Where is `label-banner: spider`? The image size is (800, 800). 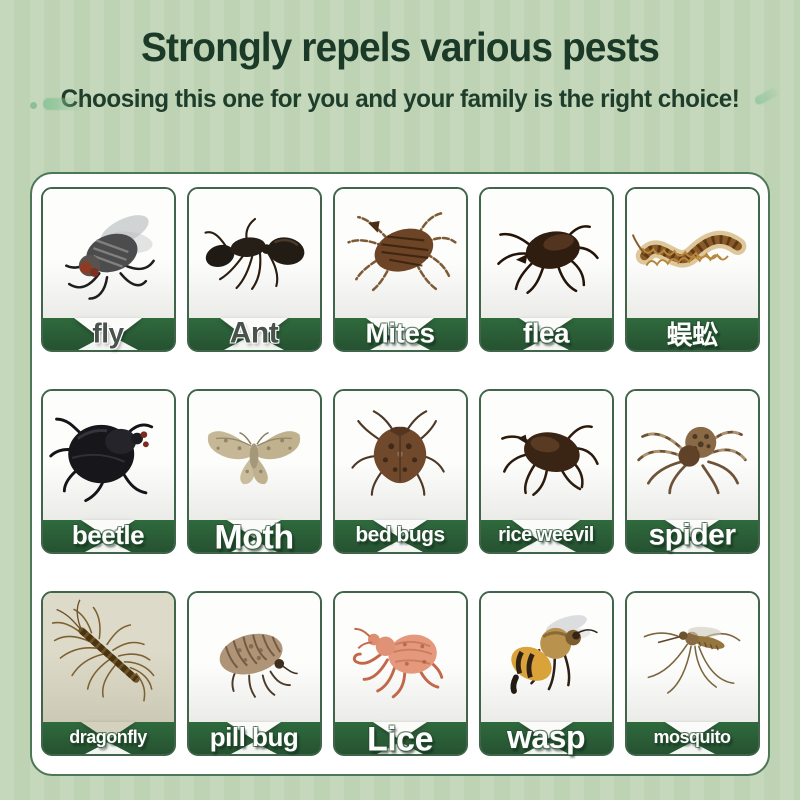 label-banner: spider is located at coordinates (692, 535).